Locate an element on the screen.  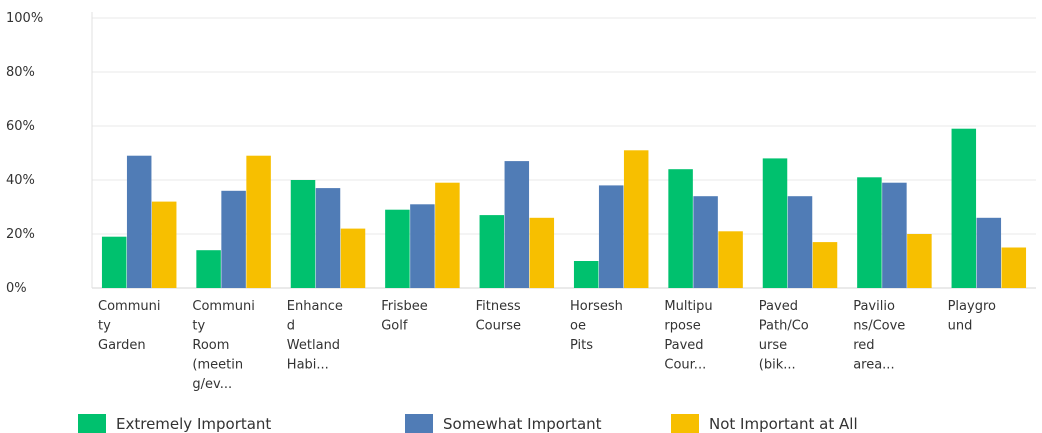
y-tick-label: 60% is located at coordinates (20, 126).